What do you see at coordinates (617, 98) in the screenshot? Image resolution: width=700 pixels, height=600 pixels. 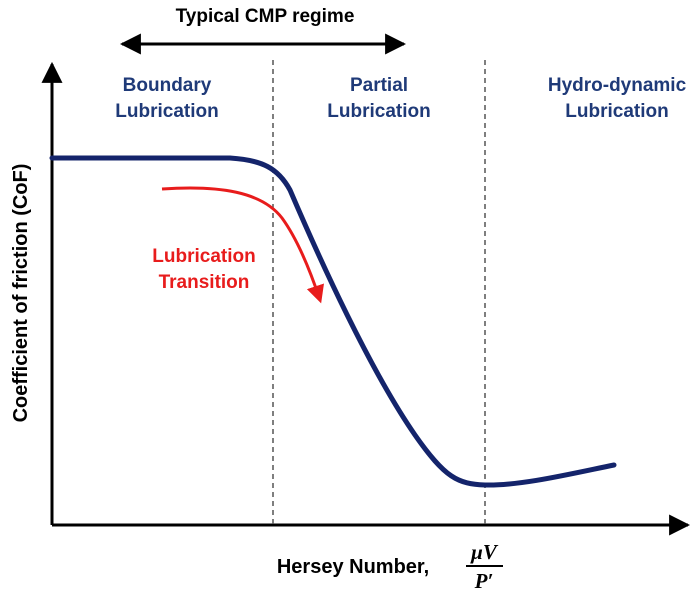 I see `region-hydrodynamic-label: Hydro-dynamic Lubrication` at bounding box center [617, 98].